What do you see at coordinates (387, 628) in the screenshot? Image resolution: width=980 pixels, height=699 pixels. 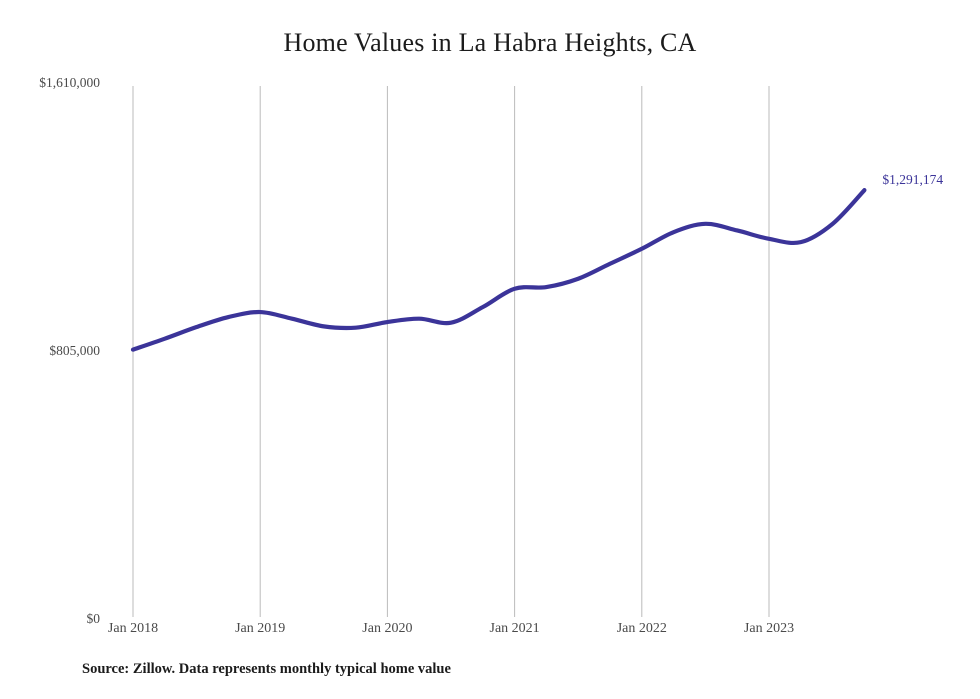 I see `x-axis-tick-label-jan-2020: Jan 2020` at bounding box center [387, 628].